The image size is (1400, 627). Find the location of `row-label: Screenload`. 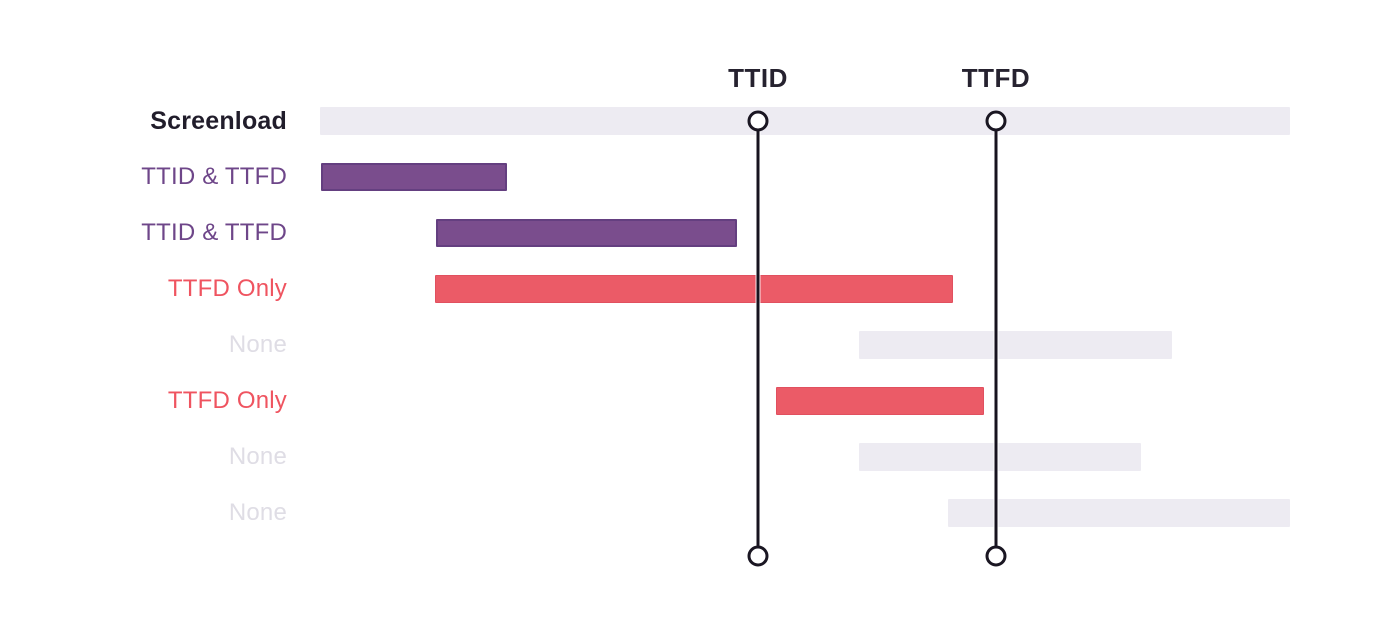

row-label: Screenload is located at coordinates (218, 121).